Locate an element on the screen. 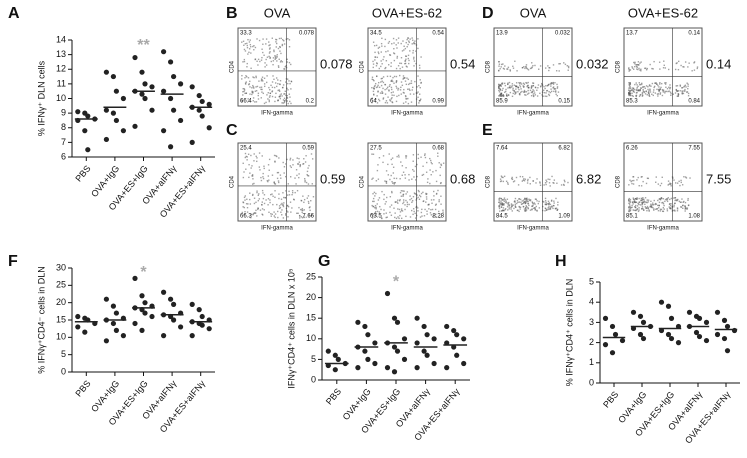 The width and height of the screenshot is (747, 458). quadrant-value: 0.84 is located at coordinates (694, 102).